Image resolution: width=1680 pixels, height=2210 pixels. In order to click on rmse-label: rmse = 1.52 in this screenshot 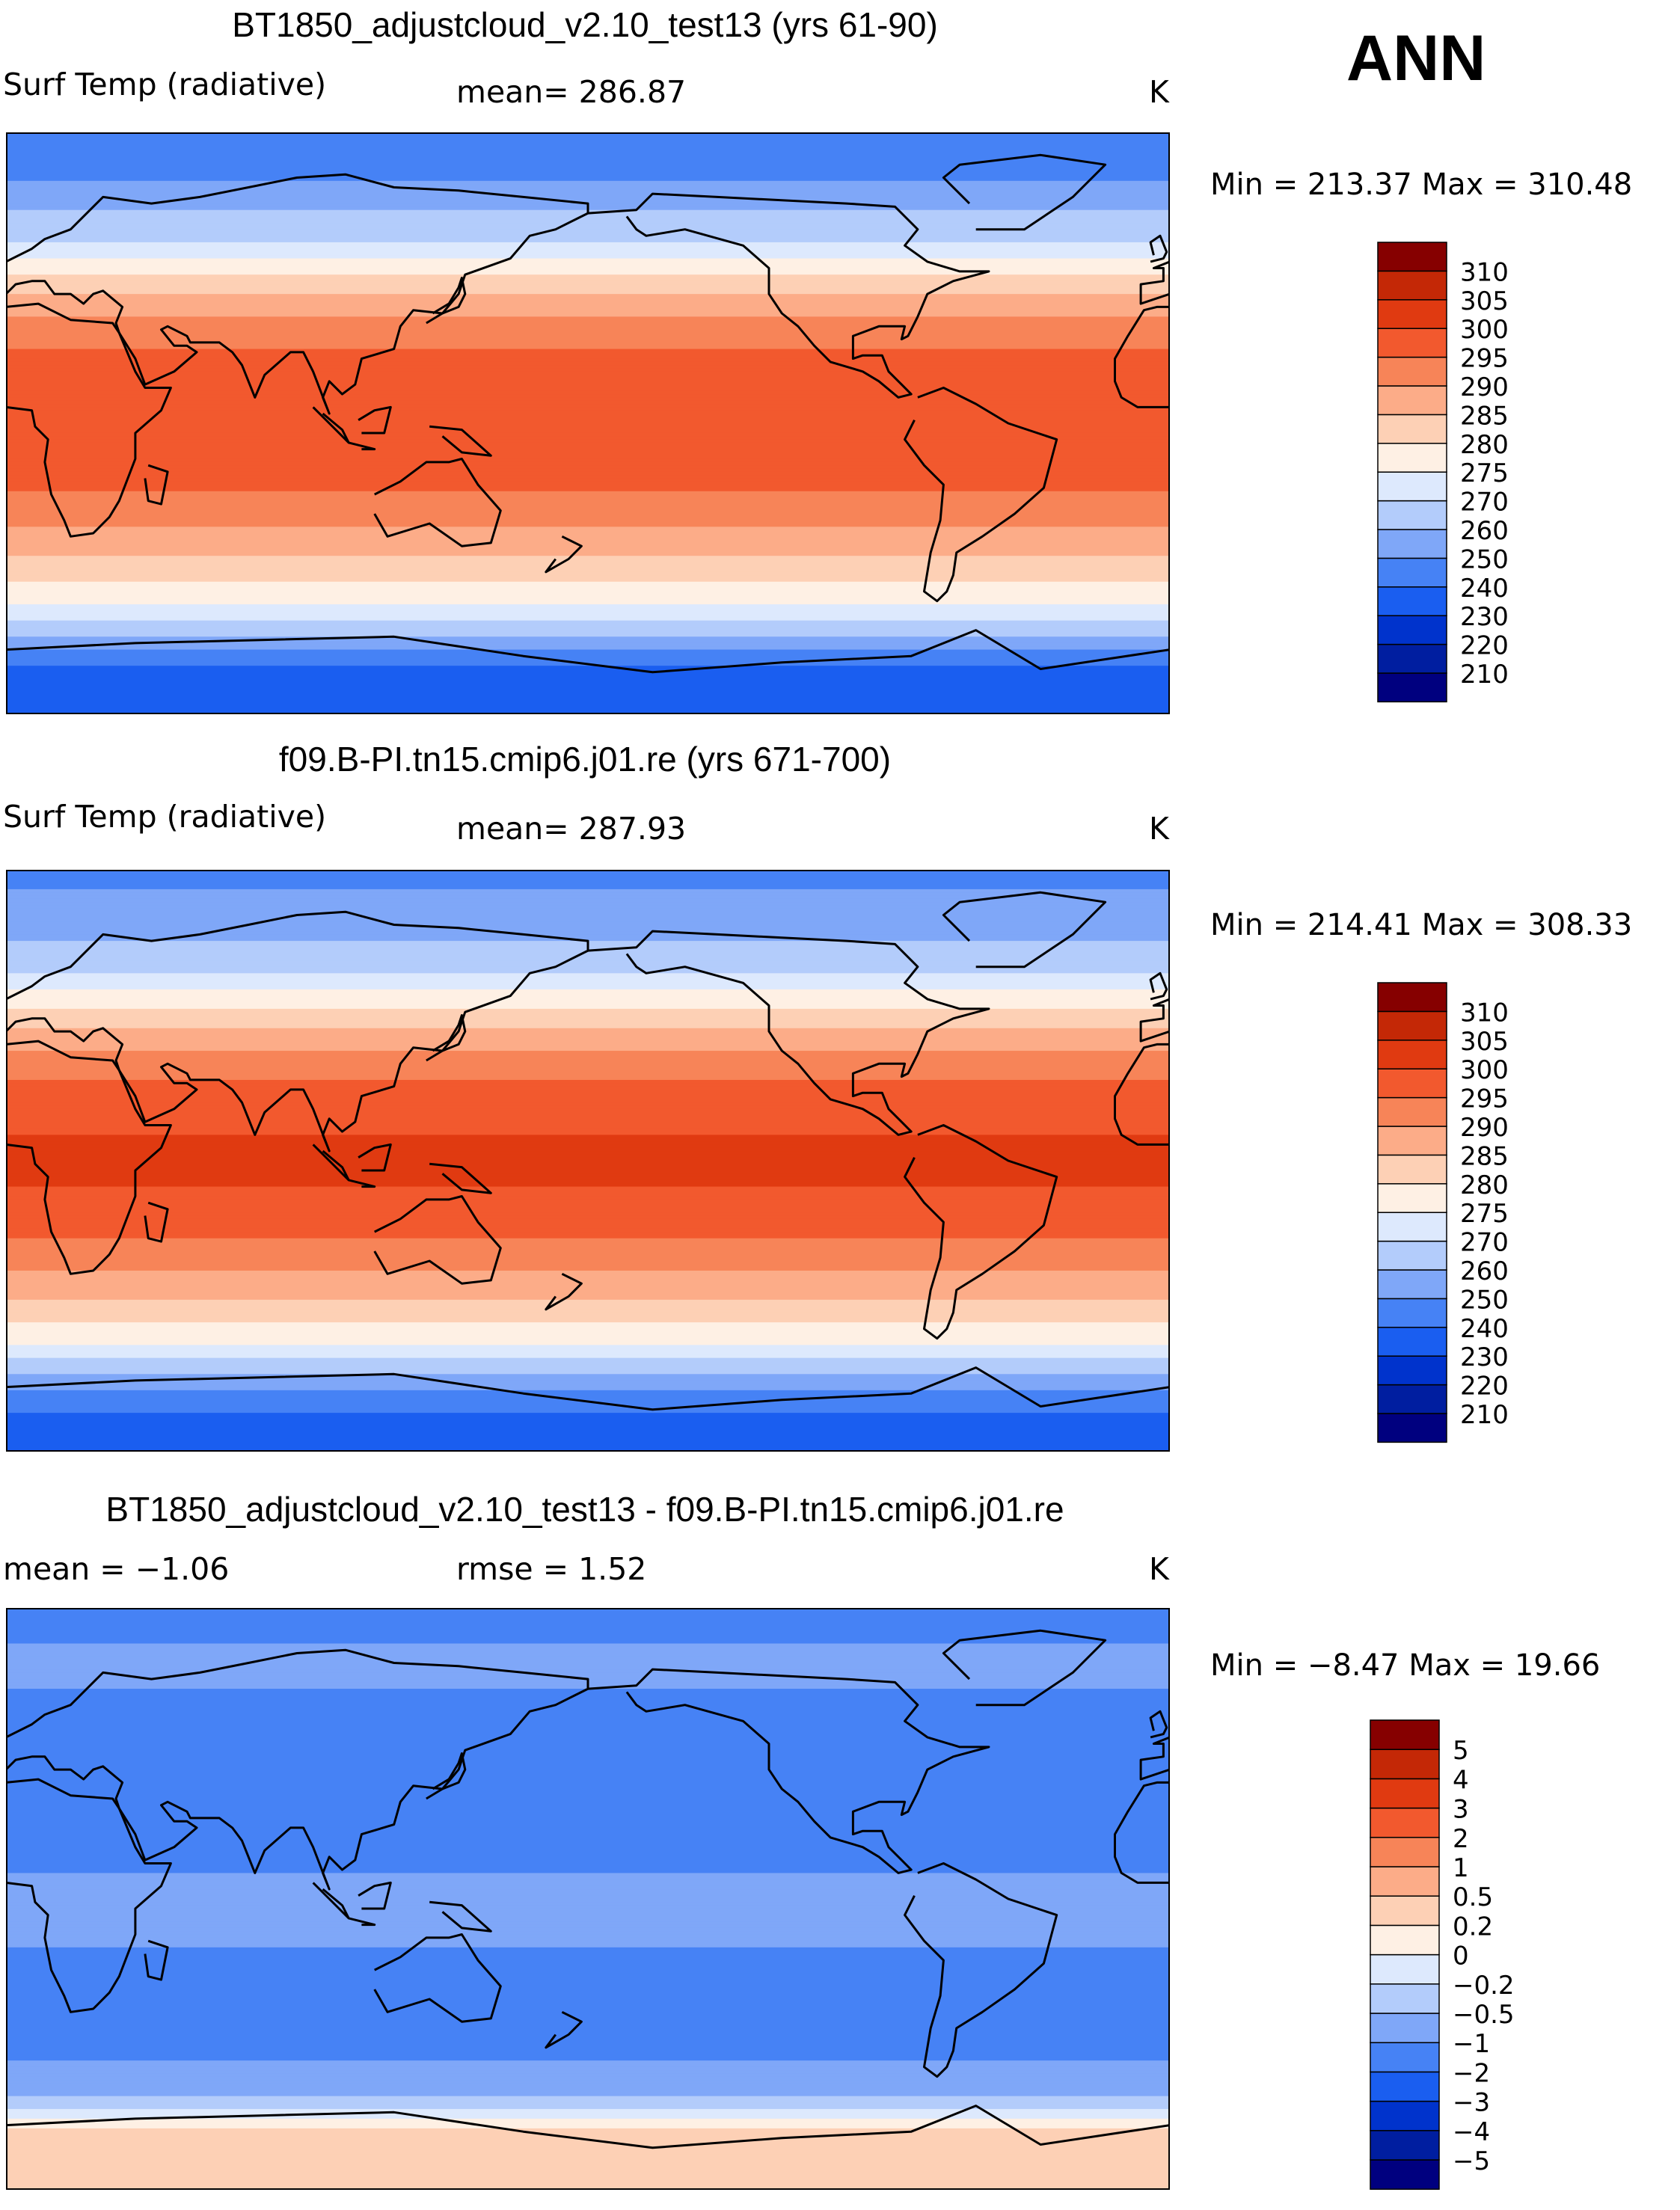, I will do `click(551, 1569)`.